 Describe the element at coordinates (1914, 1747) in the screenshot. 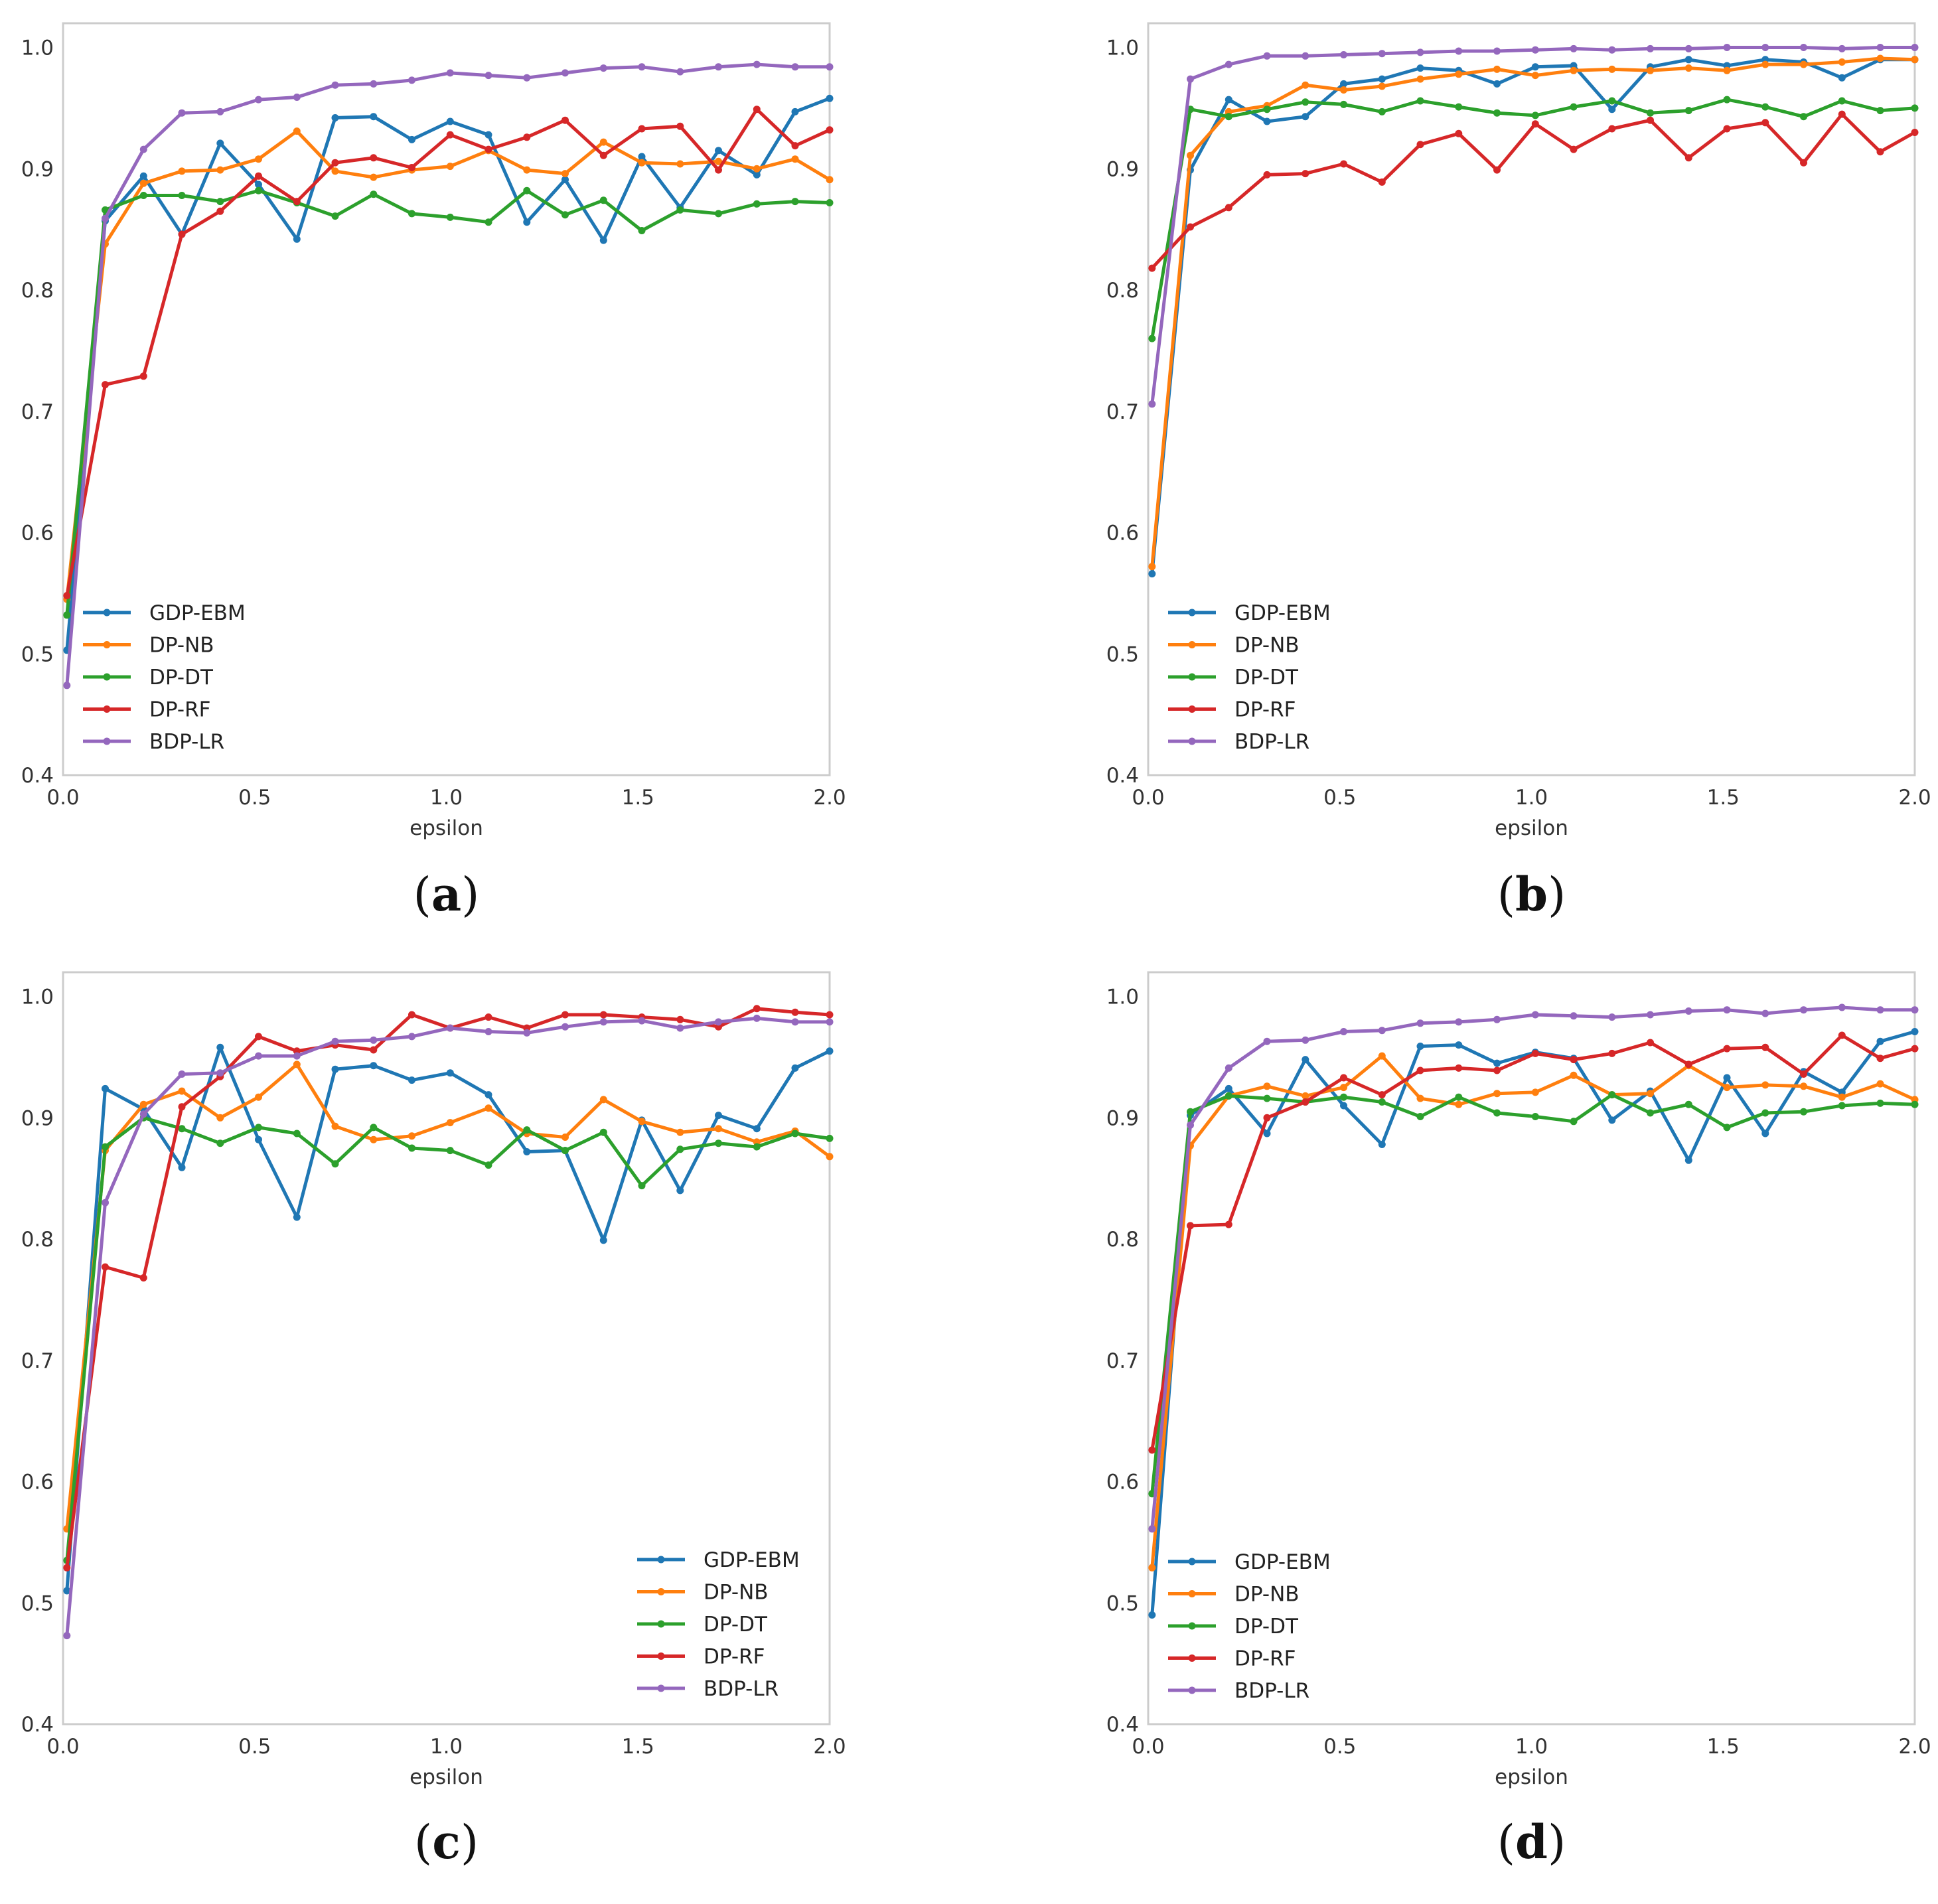

I see `x-tick-label: 2.0` at that location.